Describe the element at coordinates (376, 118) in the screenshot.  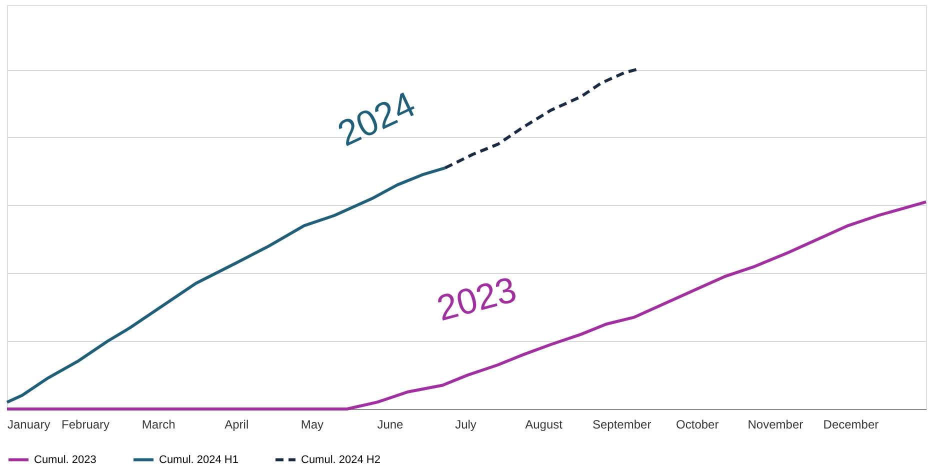
I see `annotation: 2024` at that location.